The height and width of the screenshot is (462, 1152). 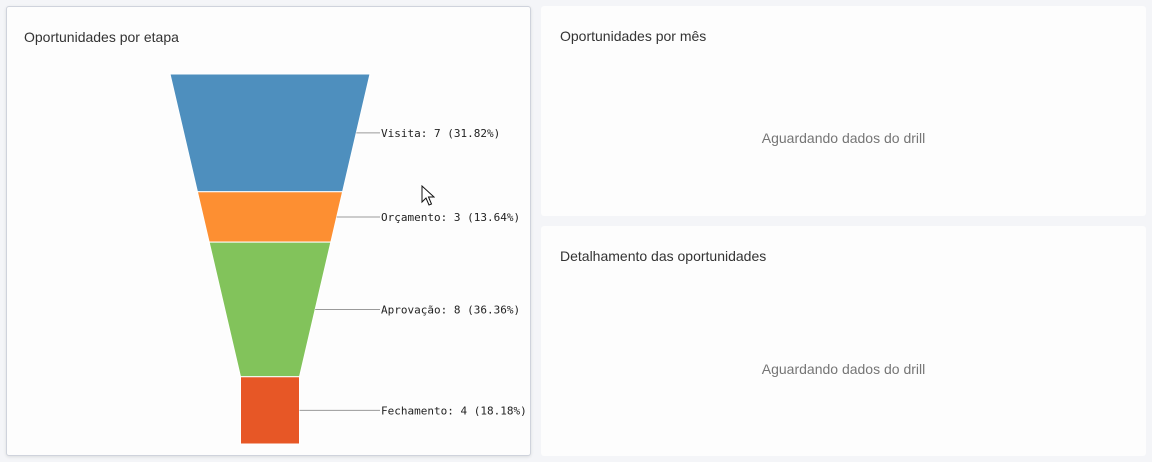 What do you see at coordinates (101, 37) in the screenshot?
I see `funnel-panel-title: Oportunidades por etapa` at bounding box center [101, 37].